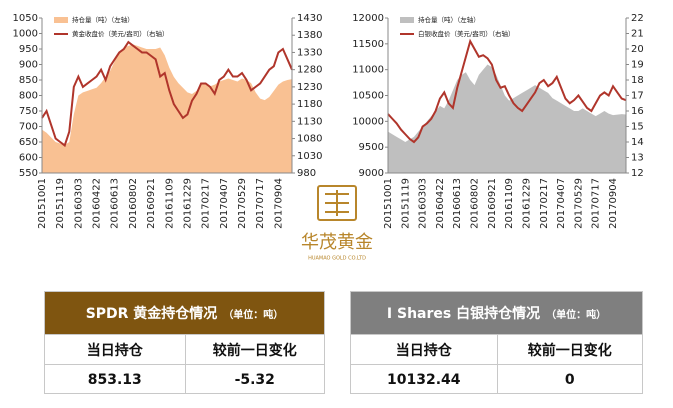  What do you see at coordinates (637, 49) in the screenshot?
I see `y2-tick-label: 20` at bounding box center [637, 49].